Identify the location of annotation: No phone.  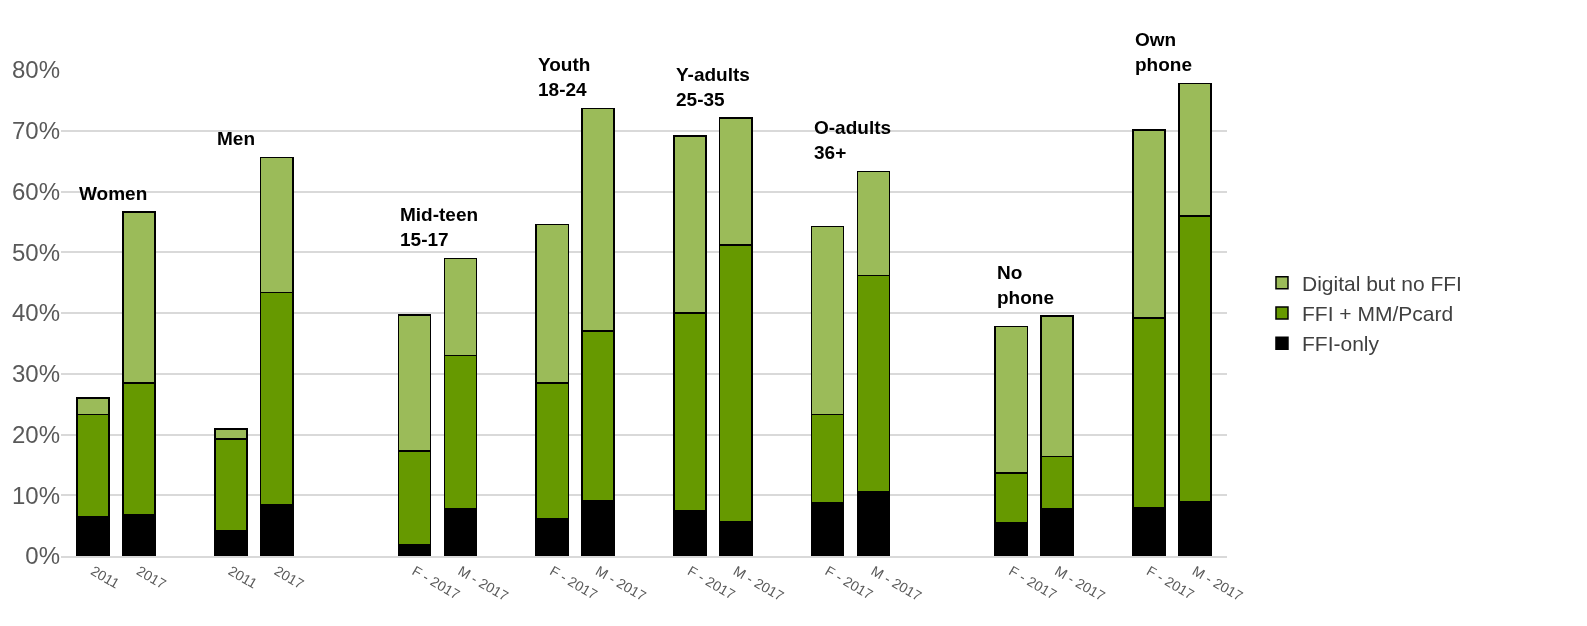
(1025, 285).